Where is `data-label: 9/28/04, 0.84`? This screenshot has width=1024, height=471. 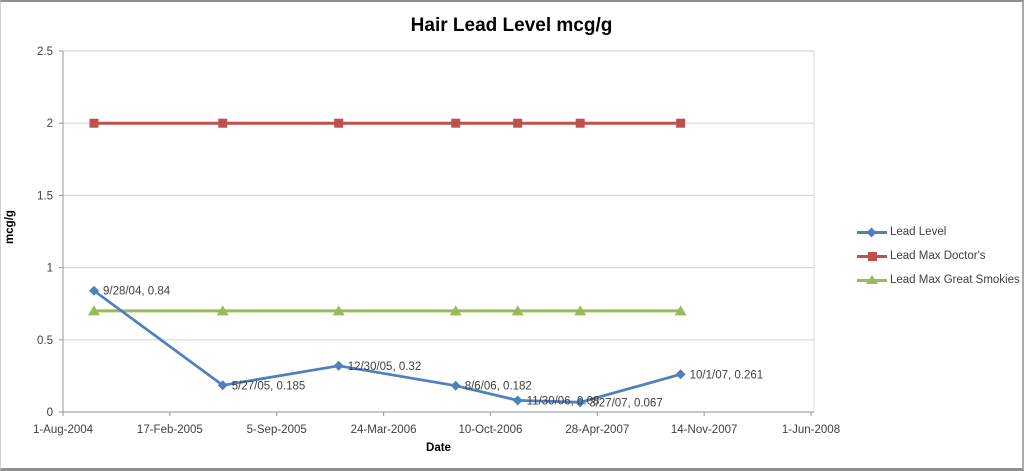 data-label: 9/28/04, 0.84 is located at coordinates (137, 292).